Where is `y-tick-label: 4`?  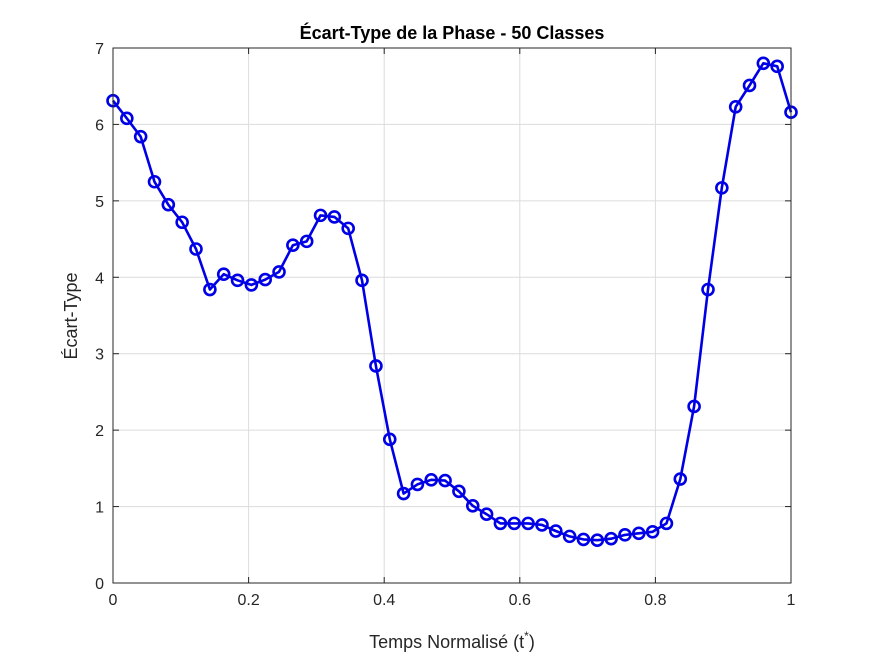 y-tick-label: 4 is located at coordinates (99, 278).